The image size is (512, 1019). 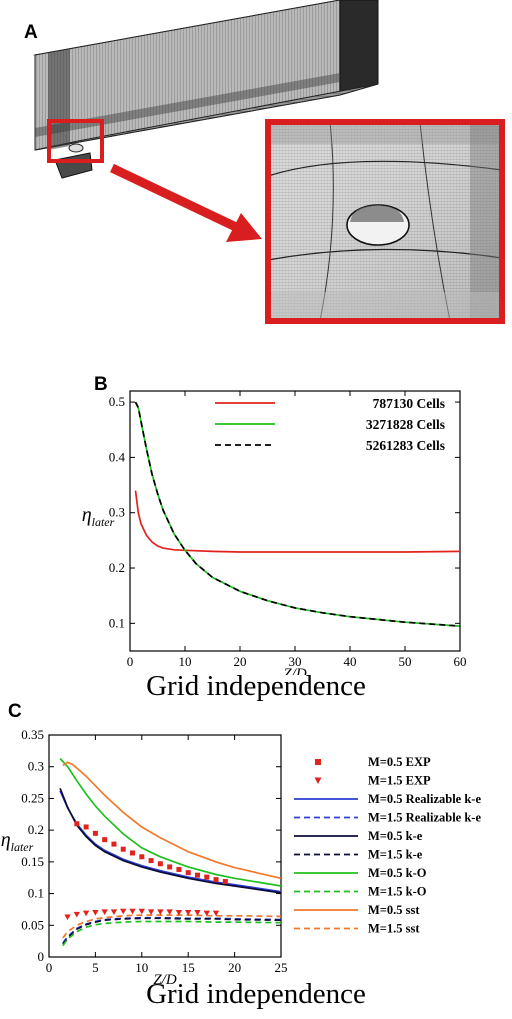 I want to click on mesh-band-horizontal, so click(x=187, y=105).